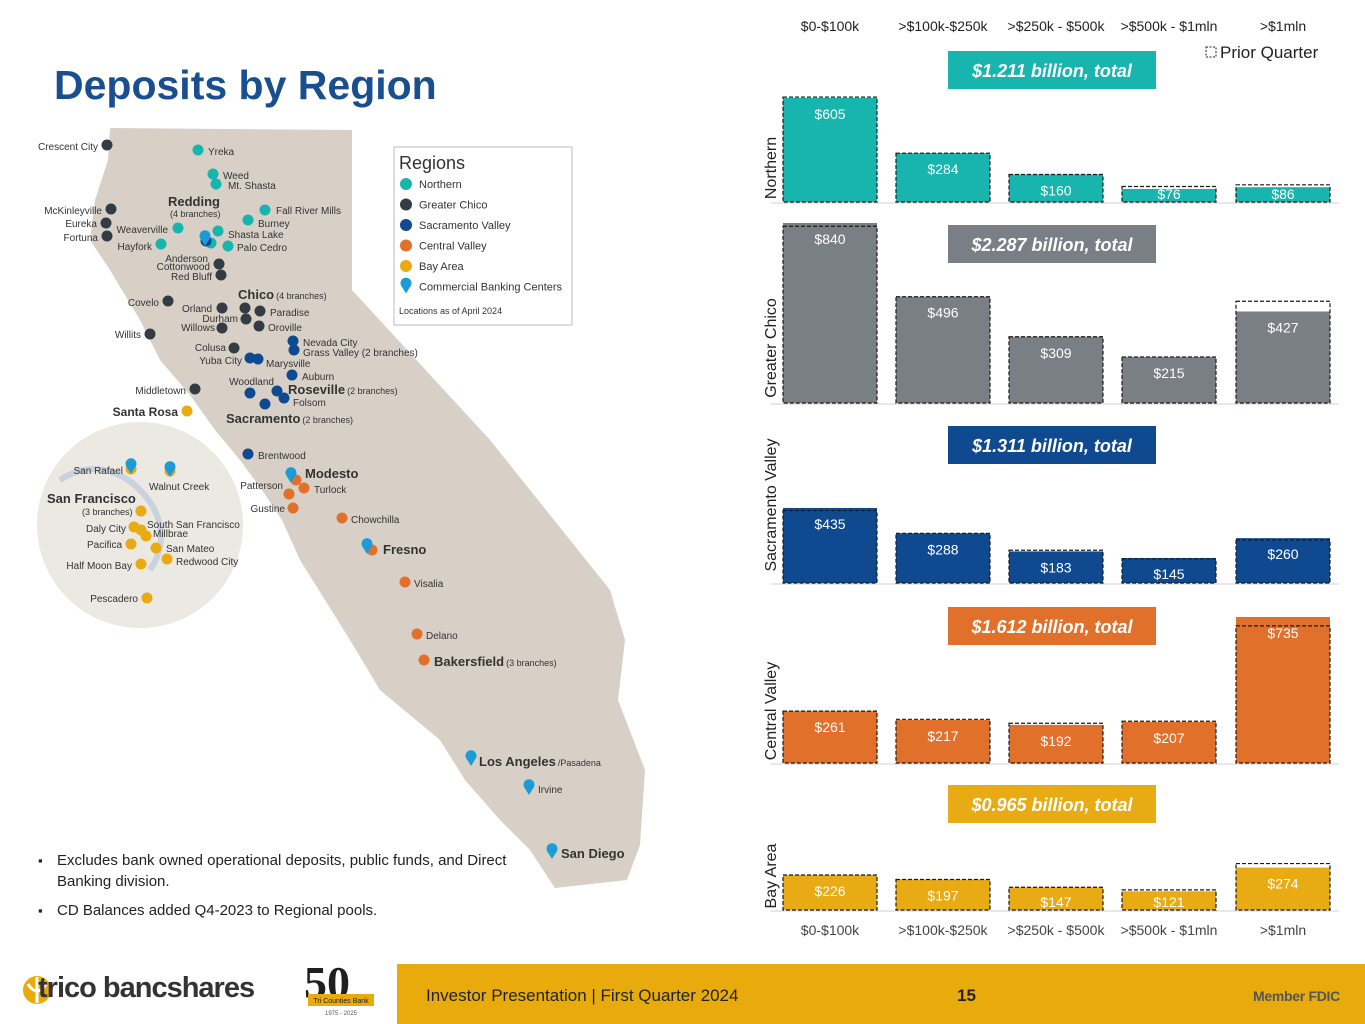 This screenshot has width=1365, height=1024. I want to click on branch-label: Redwood City, so click(207, 562).